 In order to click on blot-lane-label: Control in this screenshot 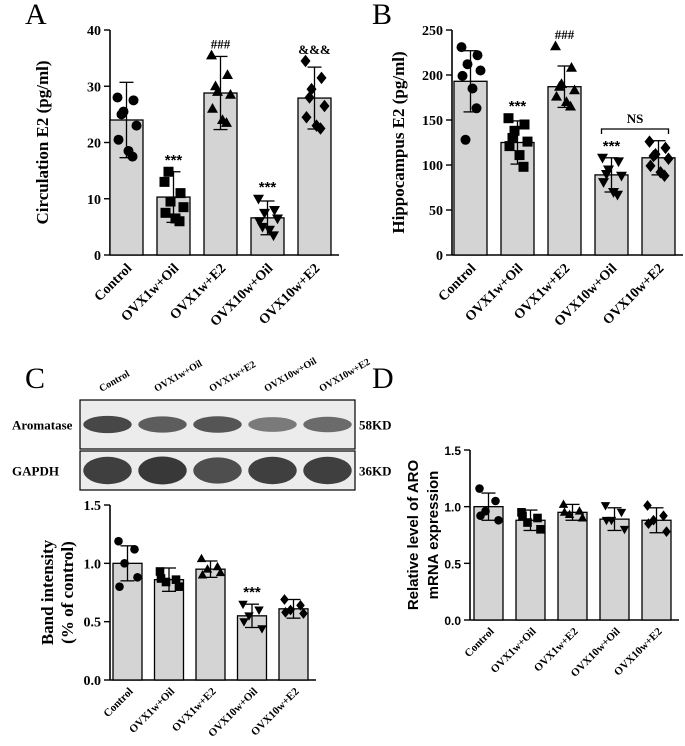, I will do `click(115, 381)`.